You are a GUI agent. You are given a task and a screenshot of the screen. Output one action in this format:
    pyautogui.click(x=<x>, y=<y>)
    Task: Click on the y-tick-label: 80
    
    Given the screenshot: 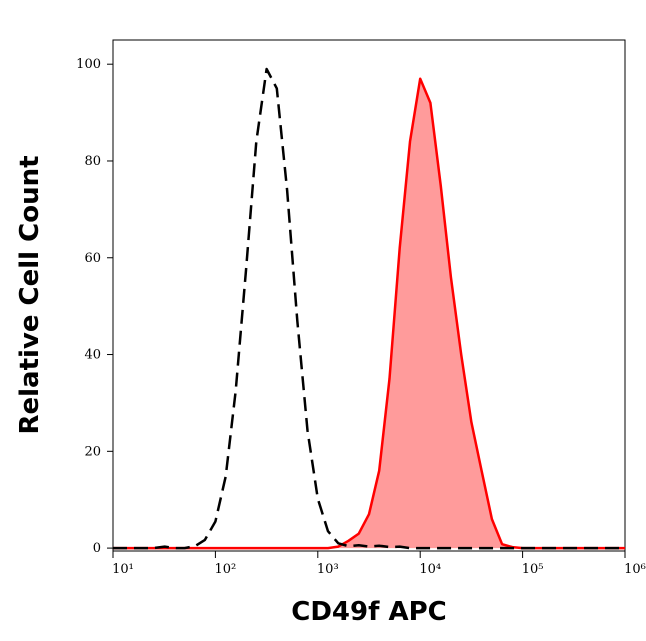 What is the action you would take?
    pyautogui.click(x=92, y=161)
    